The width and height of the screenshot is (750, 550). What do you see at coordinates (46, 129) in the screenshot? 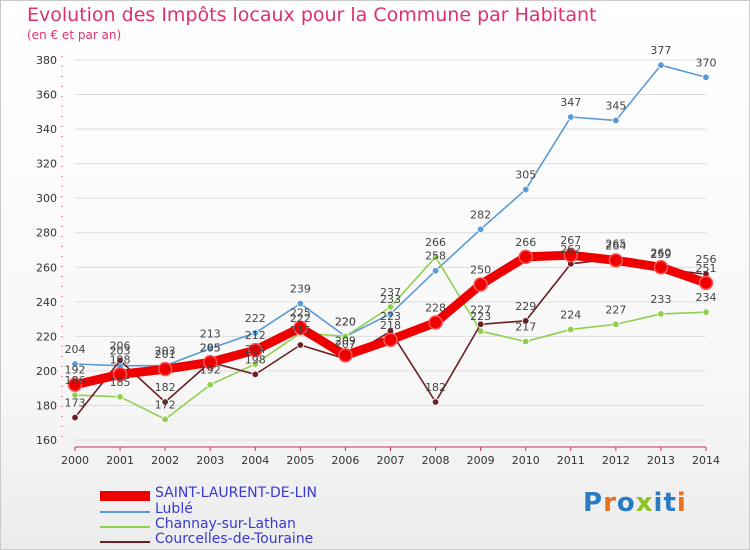
I see `y-tick-label: 340` at bounding box center [46, 129].